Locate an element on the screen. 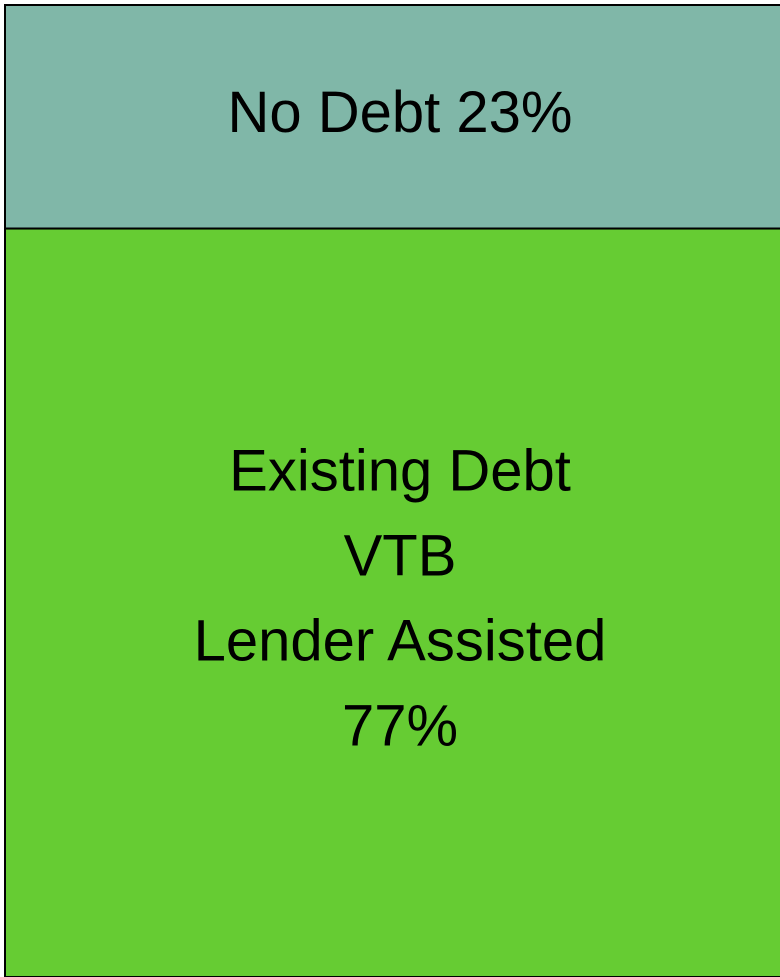 The width and height of the screenshot is (780, 977). segment-name: No Debt is located at coordinates (334, 112).